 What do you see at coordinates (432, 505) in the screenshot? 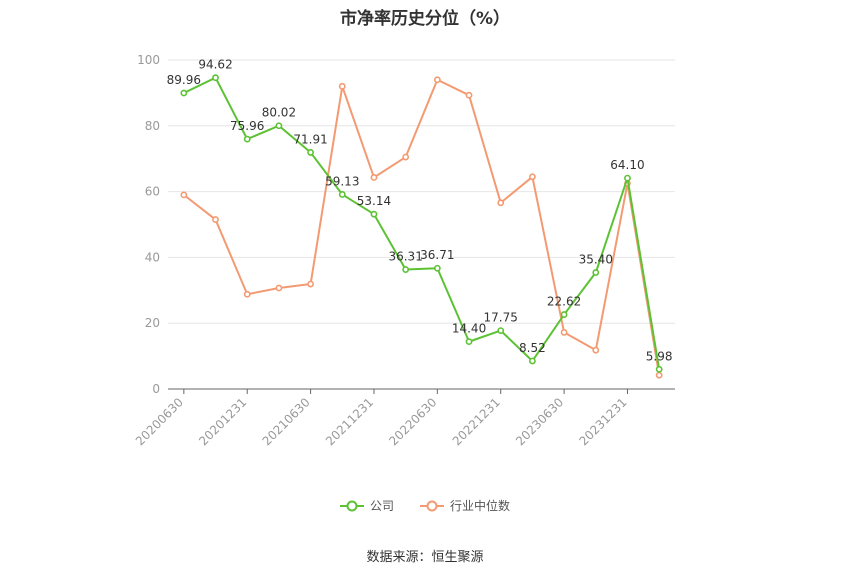
I see `legend-swatch-industry-median` at bounding box center [432, 505].